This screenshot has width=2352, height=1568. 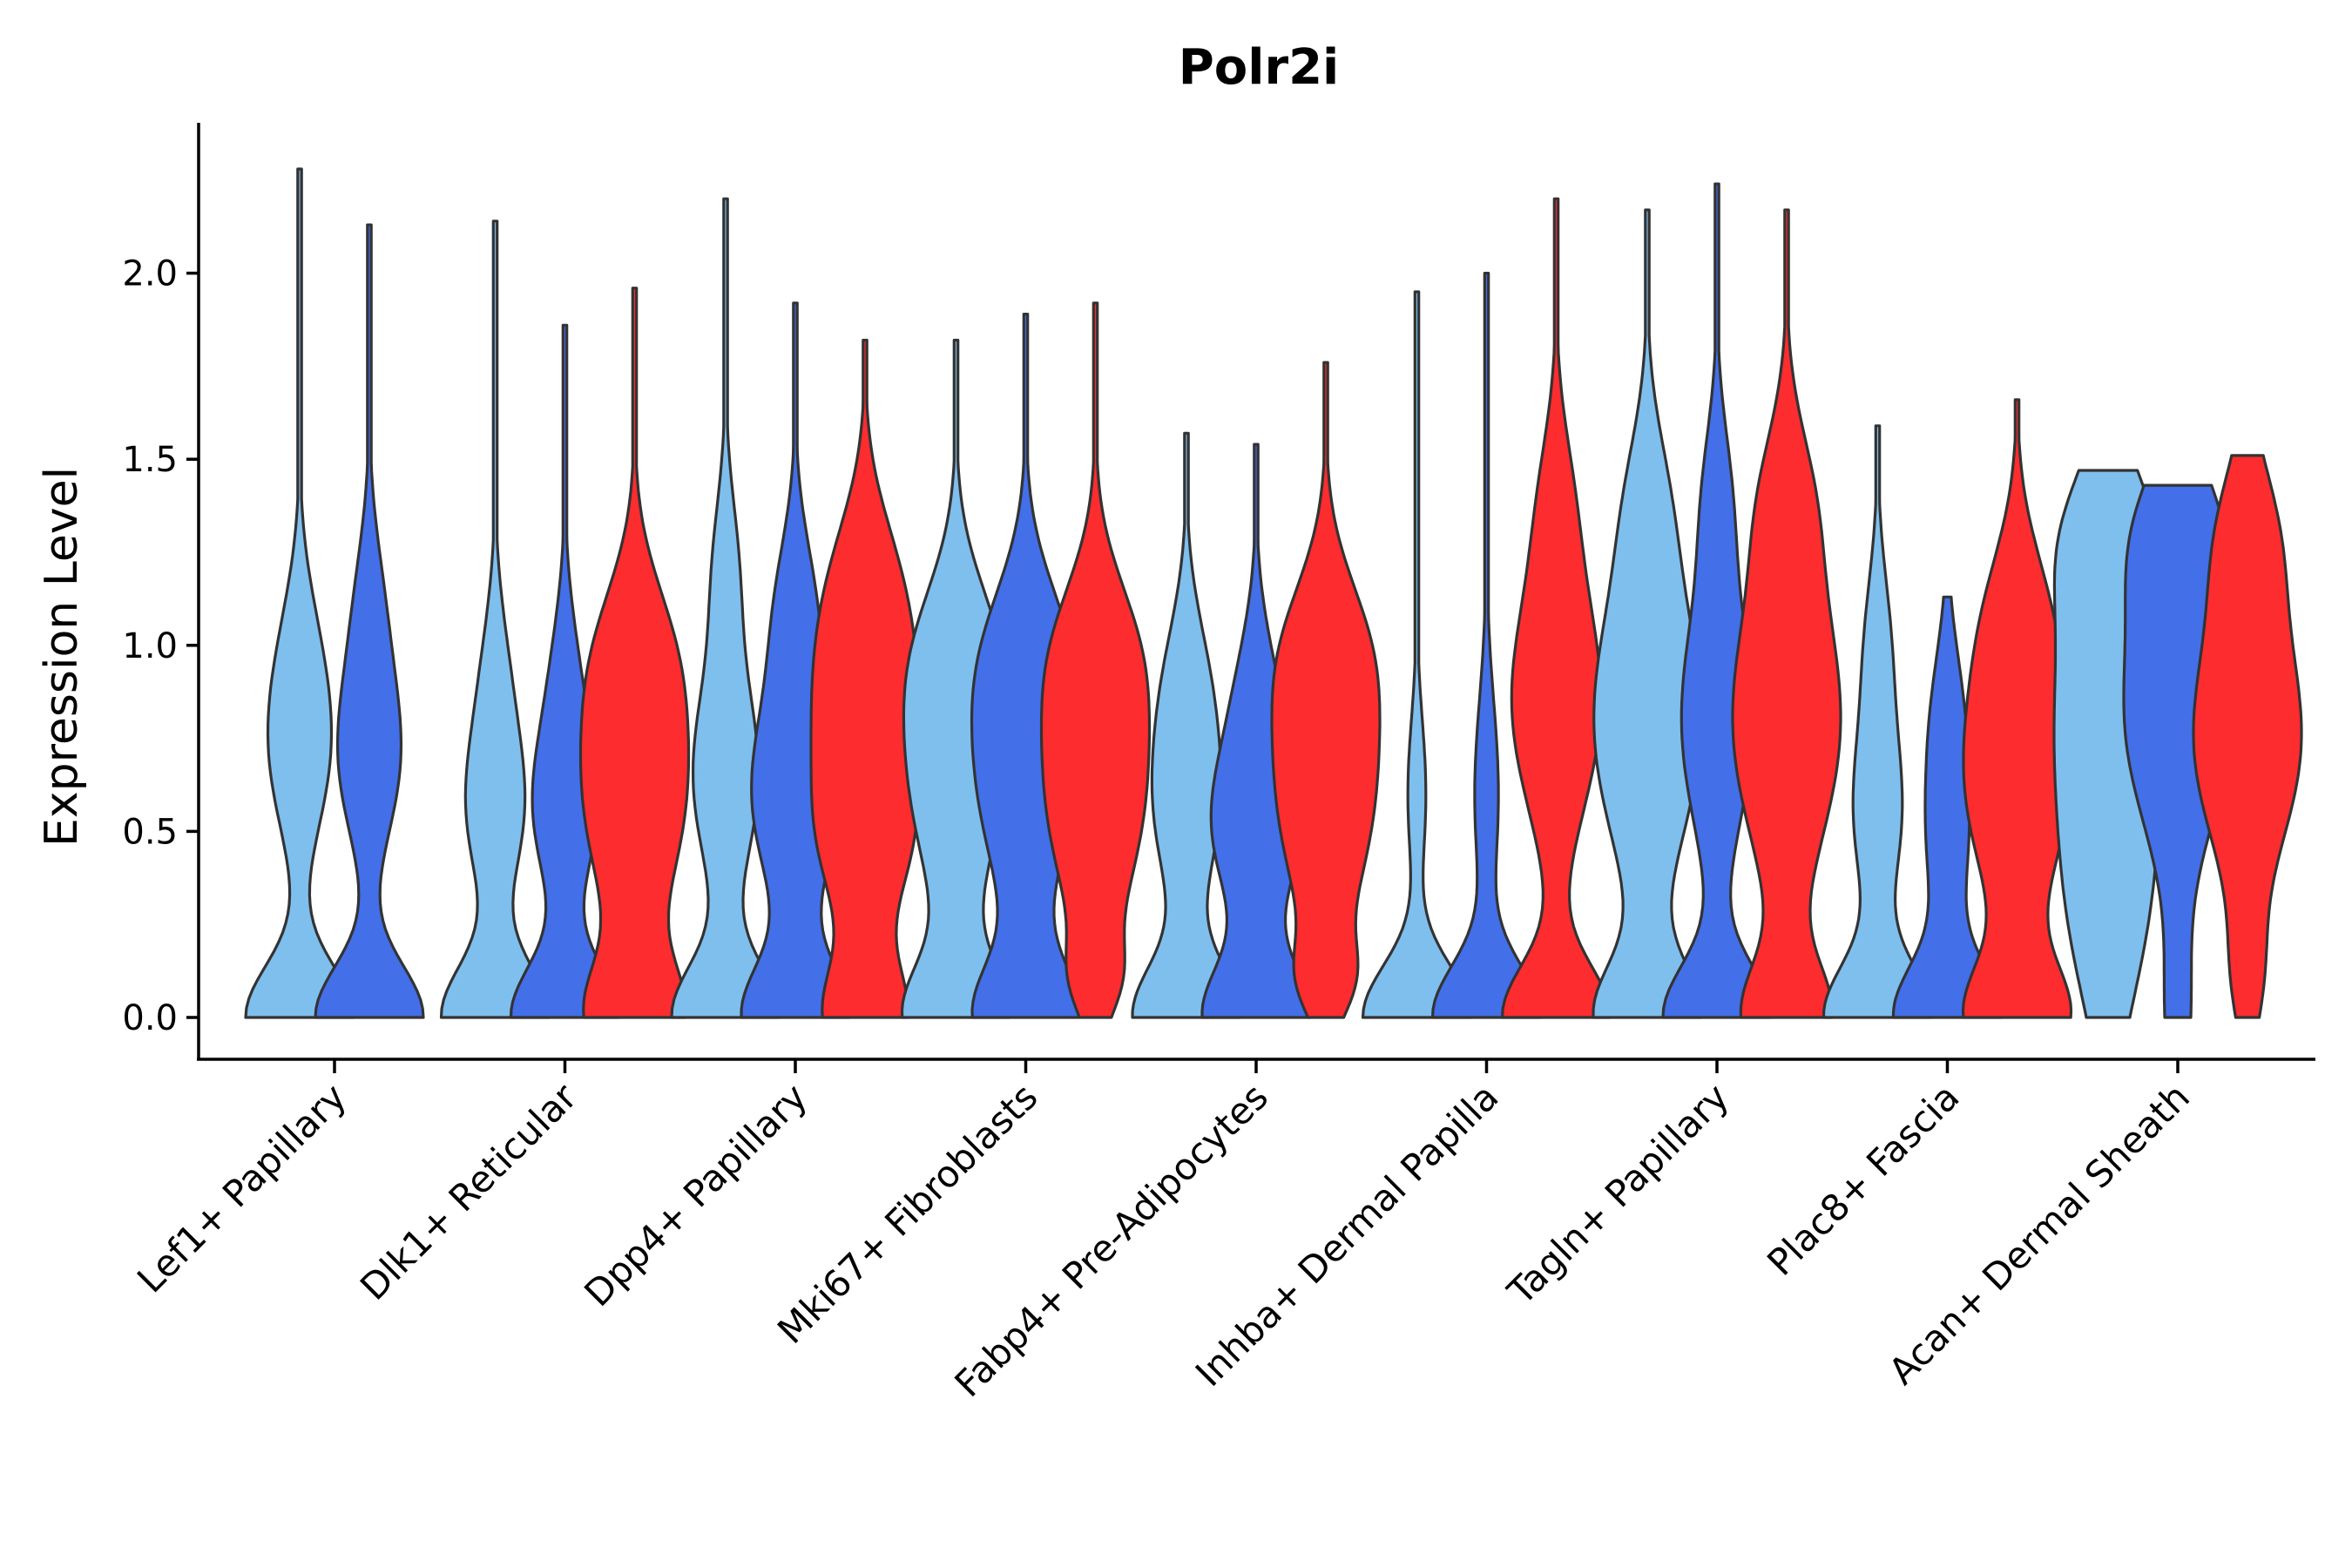 What do you see at coordinates (1487, 645) in the screenshot?
I see `violin-inhba-dermal-papilla-group2` at bounding box center [1487, 645].